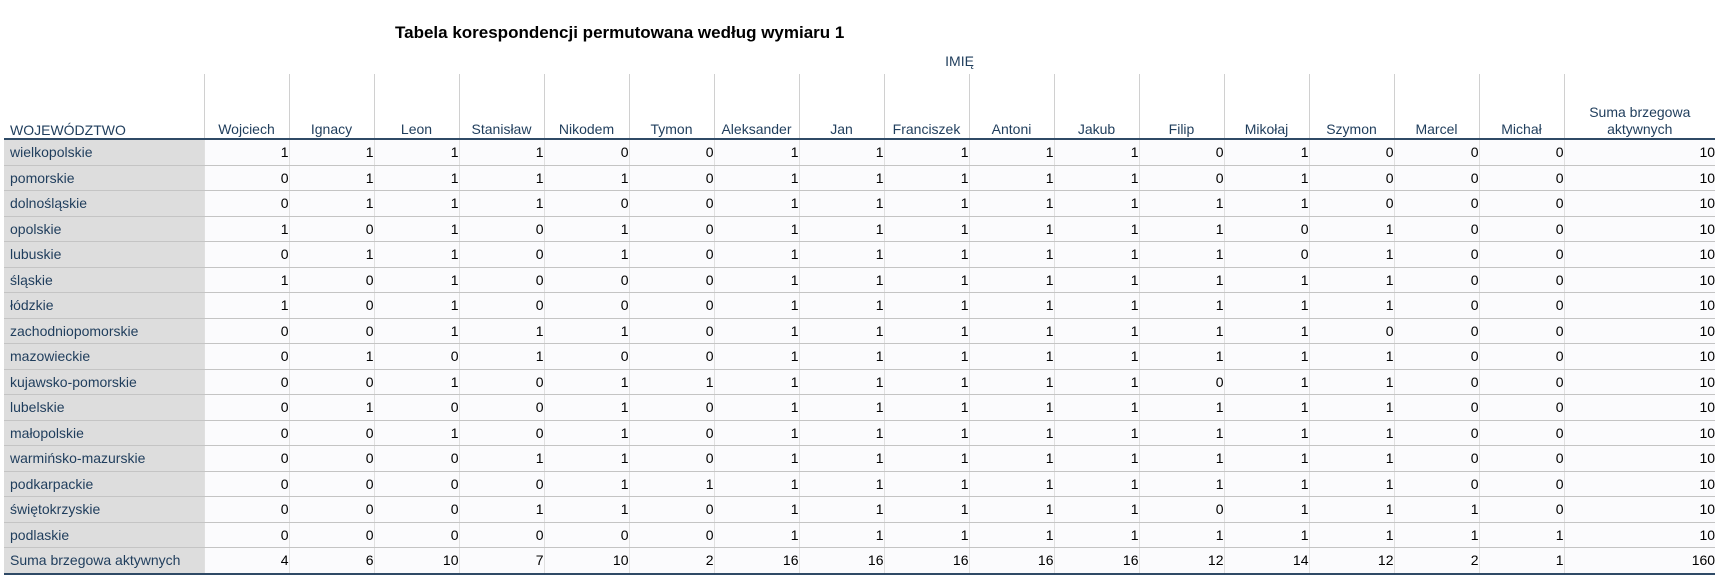  I want to click on table-row: opolskie 1 0 1 0 1 0 1 1 1 1 1 1 0 1 0 0 10, so click(860, 229).